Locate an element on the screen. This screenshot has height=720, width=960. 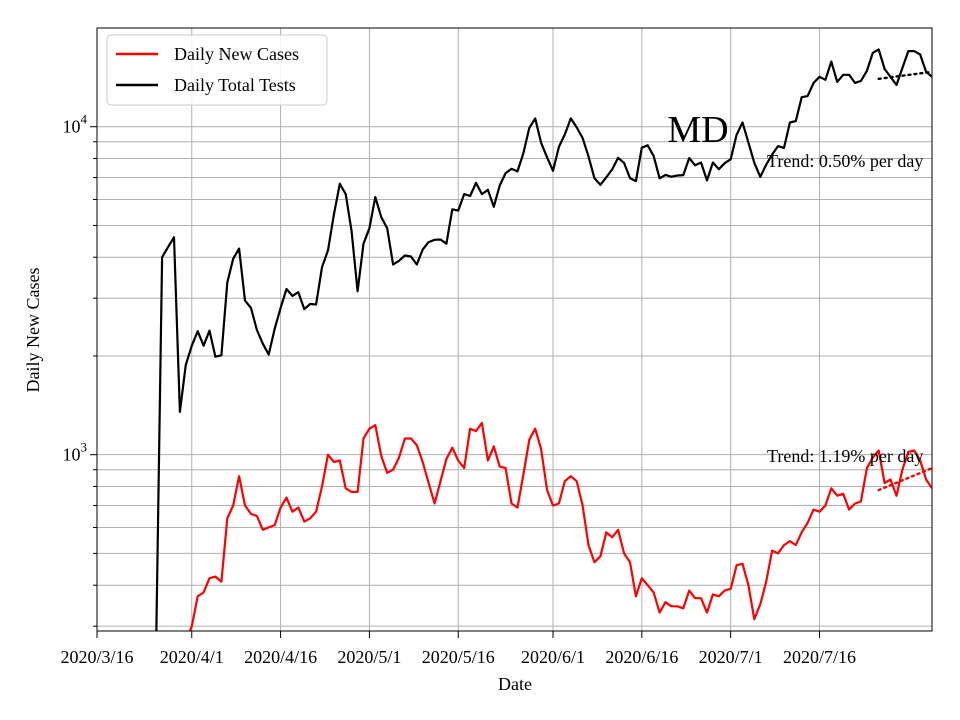
x-tick-label: 2020/6/16 is located at coordinates (641, 657).